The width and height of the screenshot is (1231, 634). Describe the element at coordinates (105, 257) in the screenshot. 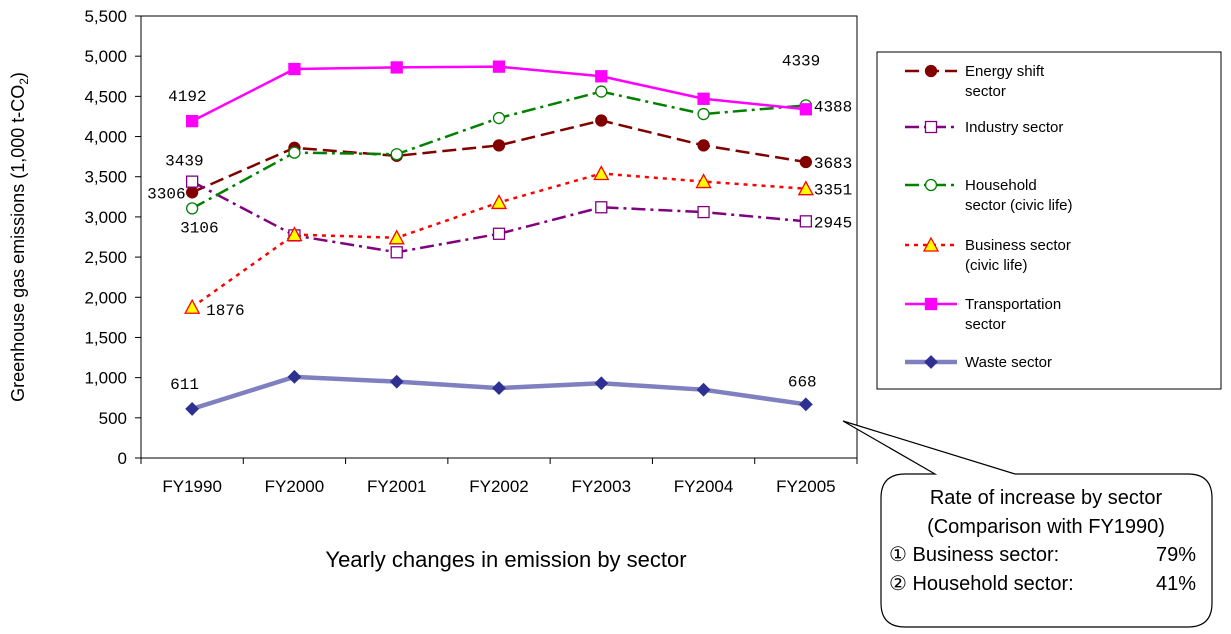

I see `y-tick-label: 2,500` at that location.